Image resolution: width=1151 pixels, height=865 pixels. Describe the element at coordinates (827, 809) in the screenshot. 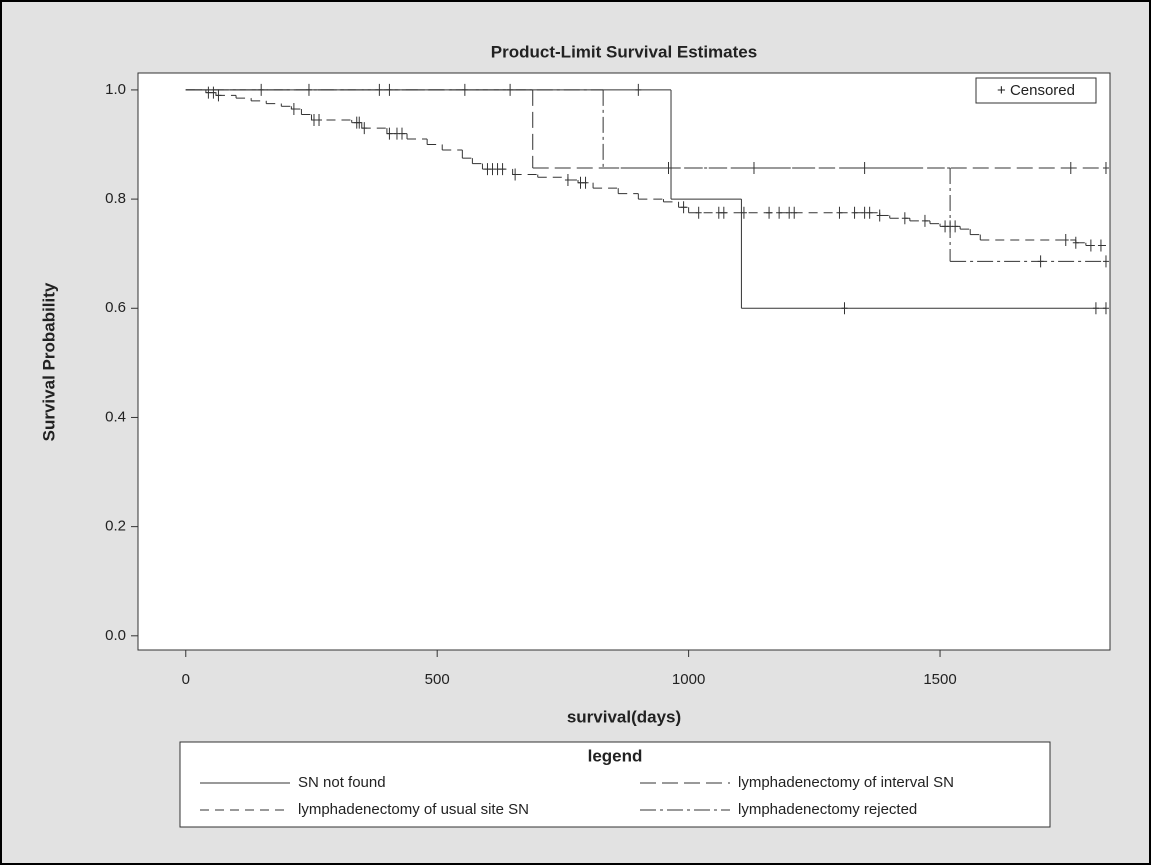

I see `legend-label: lymphadenectomy rejected` at that location.